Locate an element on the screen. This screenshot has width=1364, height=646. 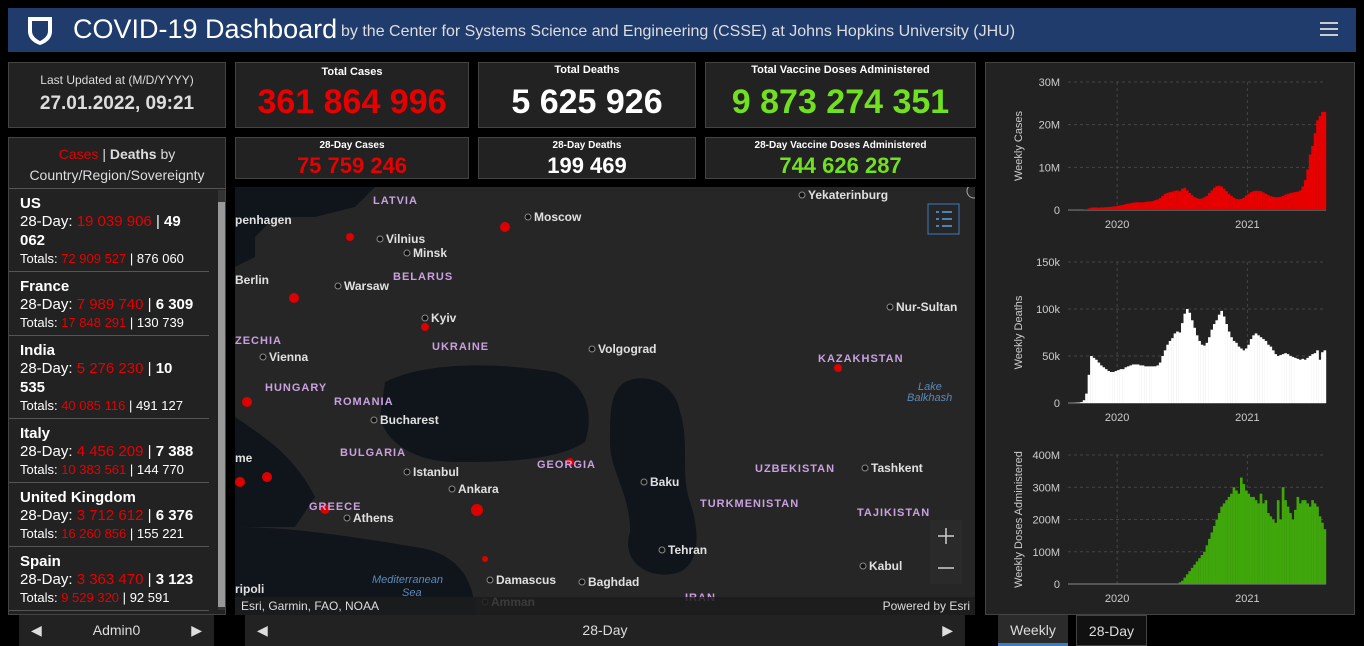
scrollbar is located at coordinates (221, 400).